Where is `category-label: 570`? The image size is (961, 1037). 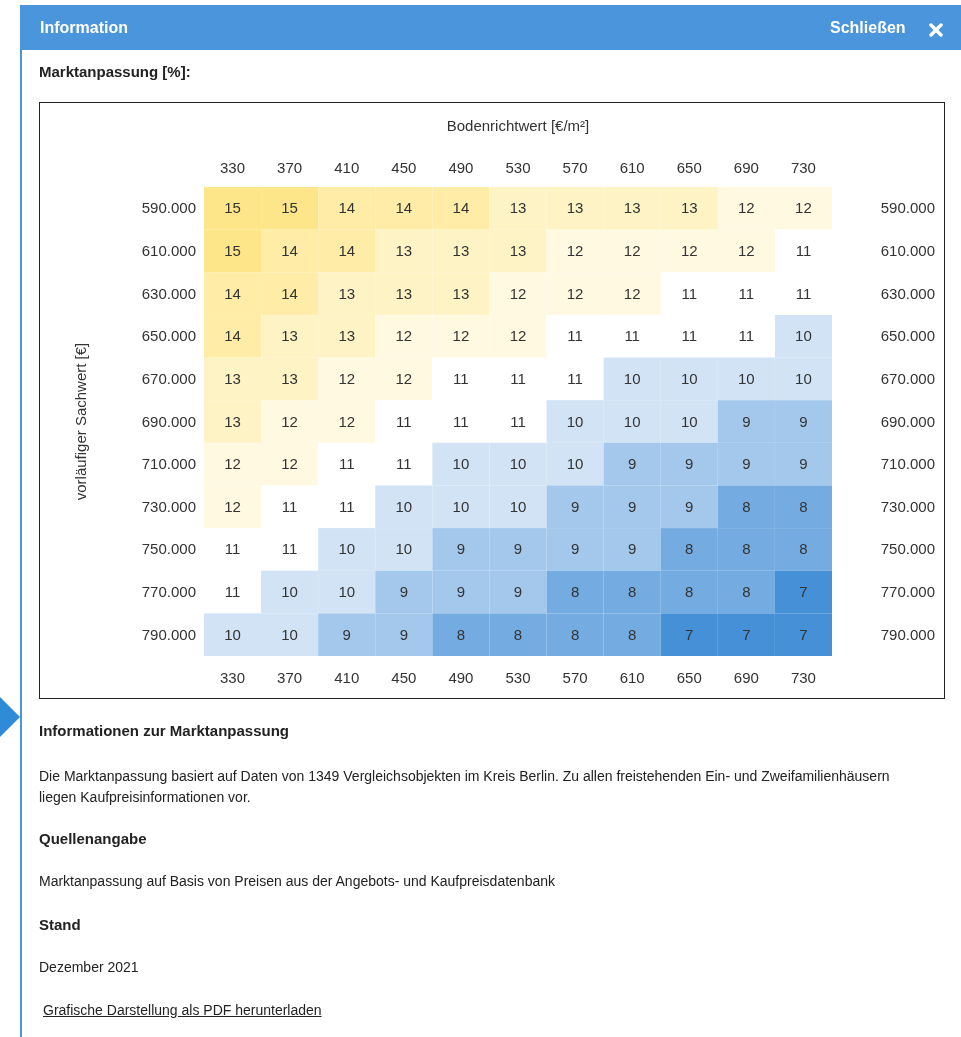
category-label: 570 is located at coordinates (575, 677).